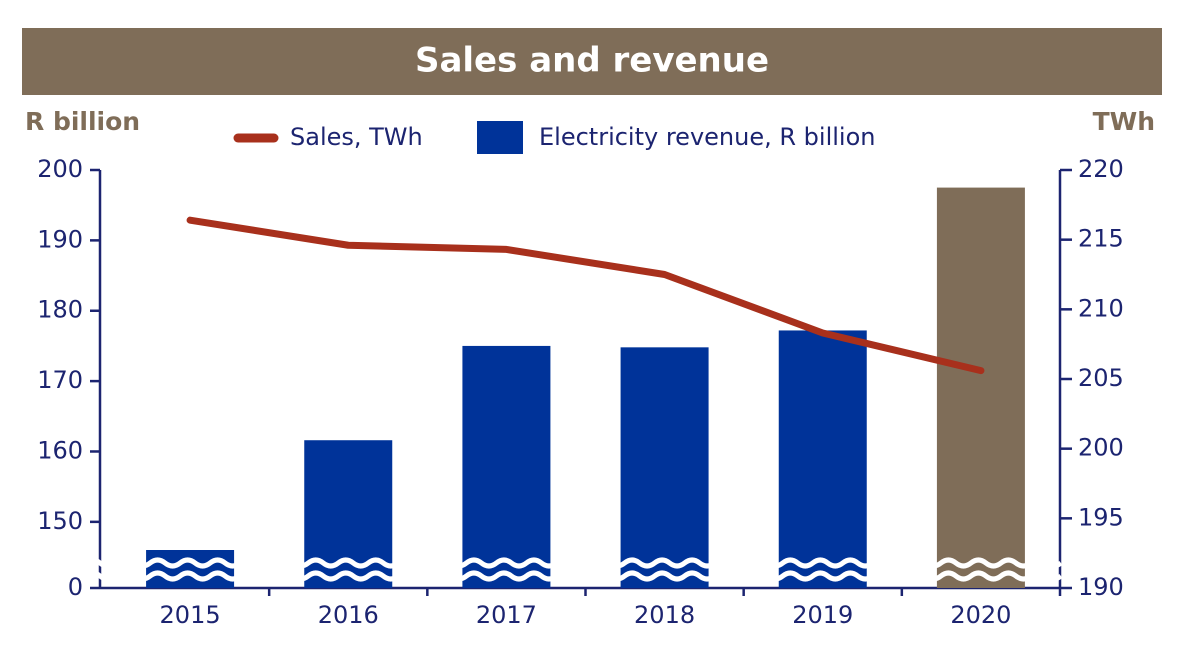  I want to click on y-tick-label: 0, so click(75, 587).